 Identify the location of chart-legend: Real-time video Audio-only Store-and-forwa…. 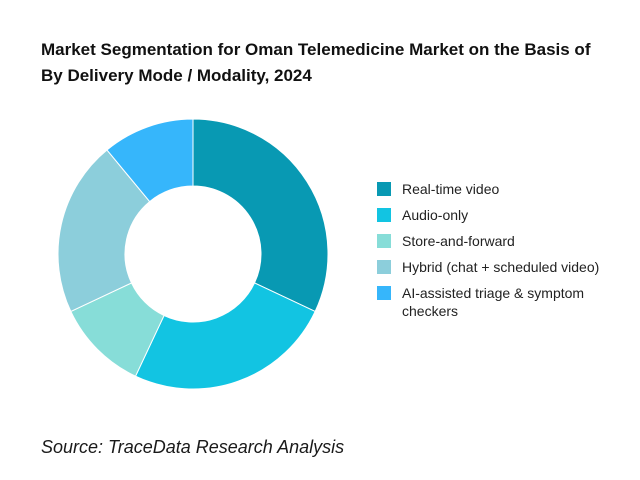
(508, 254).